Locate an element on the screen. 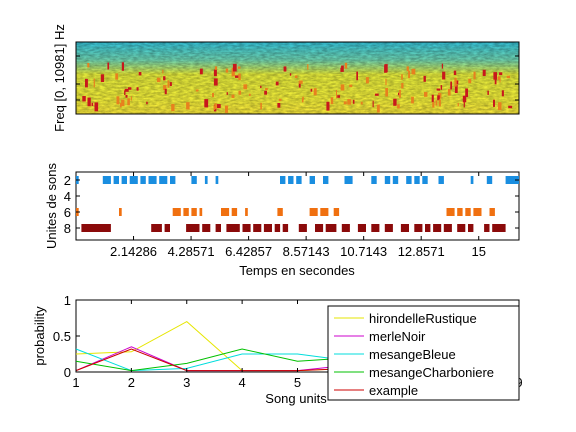 This screenshot has width=576, height=432. probability-xtick-label: 4 is located at coordinates (242, 382).